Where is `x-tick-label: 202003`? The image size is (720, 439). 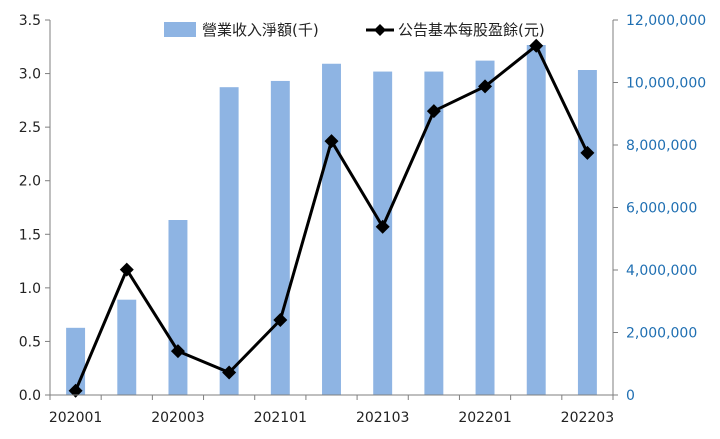
x-tick-label: 202003 is located at coordinates (177, 418).